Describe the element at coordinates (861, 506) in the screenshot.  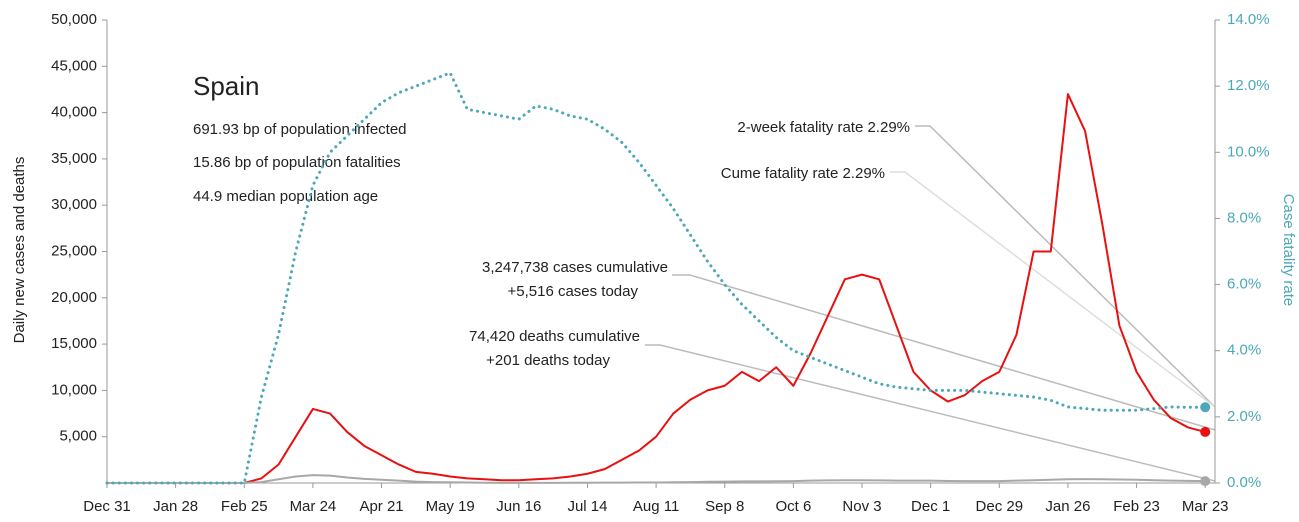
I see `x-tick-label: Nov 3` at that location.